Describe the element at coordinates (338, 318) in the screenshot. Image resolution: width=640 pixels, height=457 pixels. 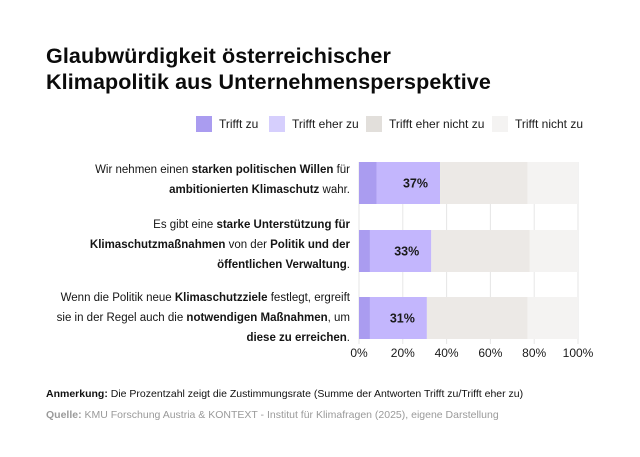
I see `row-label-segment: , um` at that location.